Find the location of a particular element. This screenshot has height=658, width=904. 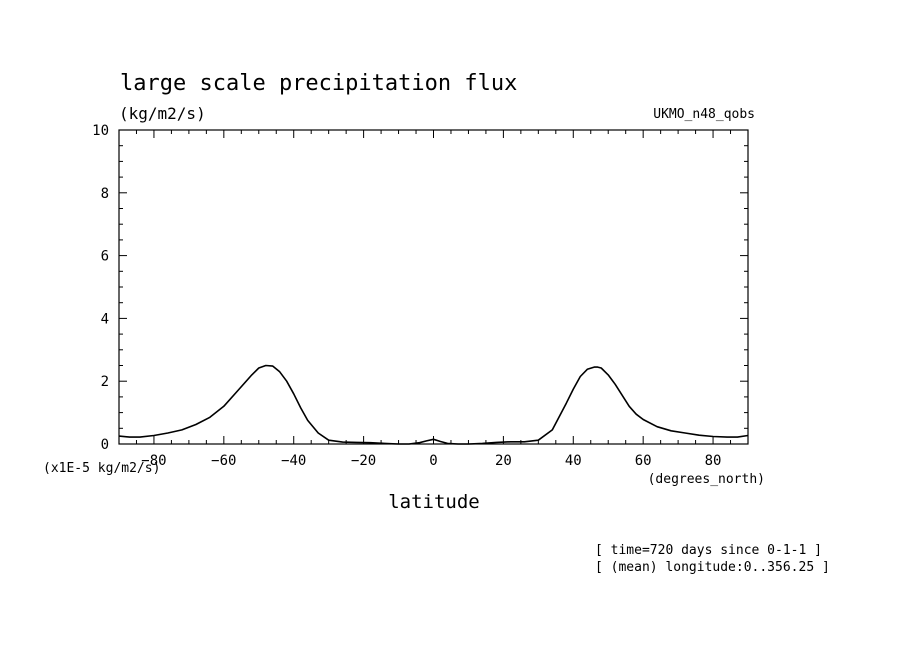

longitude-annotation: [ (mean) longitude:0..356.25 ] is located at coordinates (712, 567).